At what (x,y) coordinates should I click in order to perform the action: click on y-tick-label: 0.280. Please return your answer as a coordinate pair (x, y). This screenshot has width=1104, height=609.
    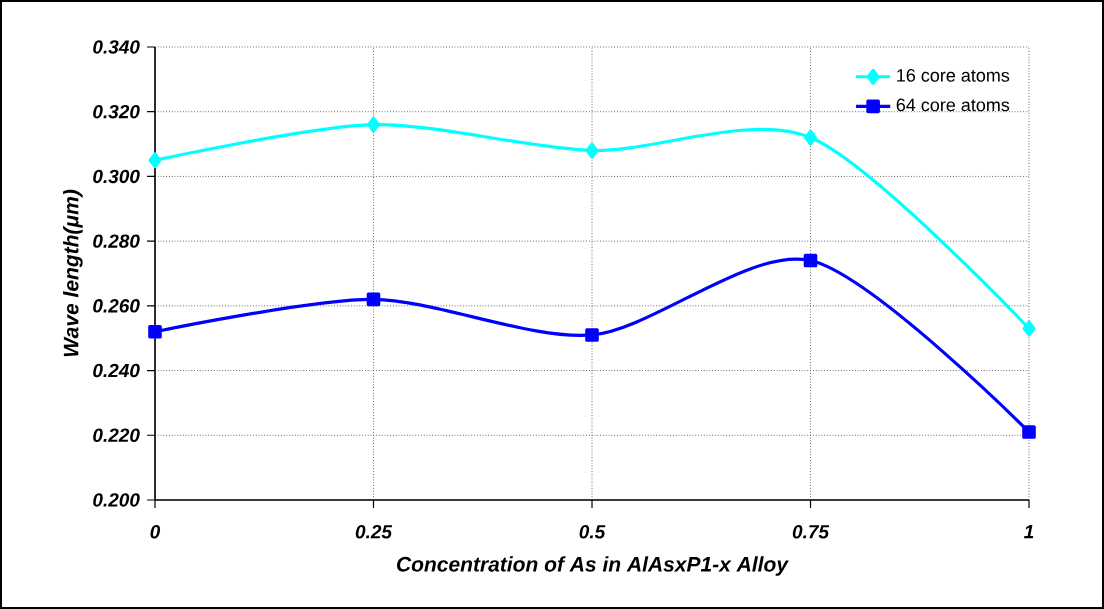
    Looking at the image, I should click on (116, 241).